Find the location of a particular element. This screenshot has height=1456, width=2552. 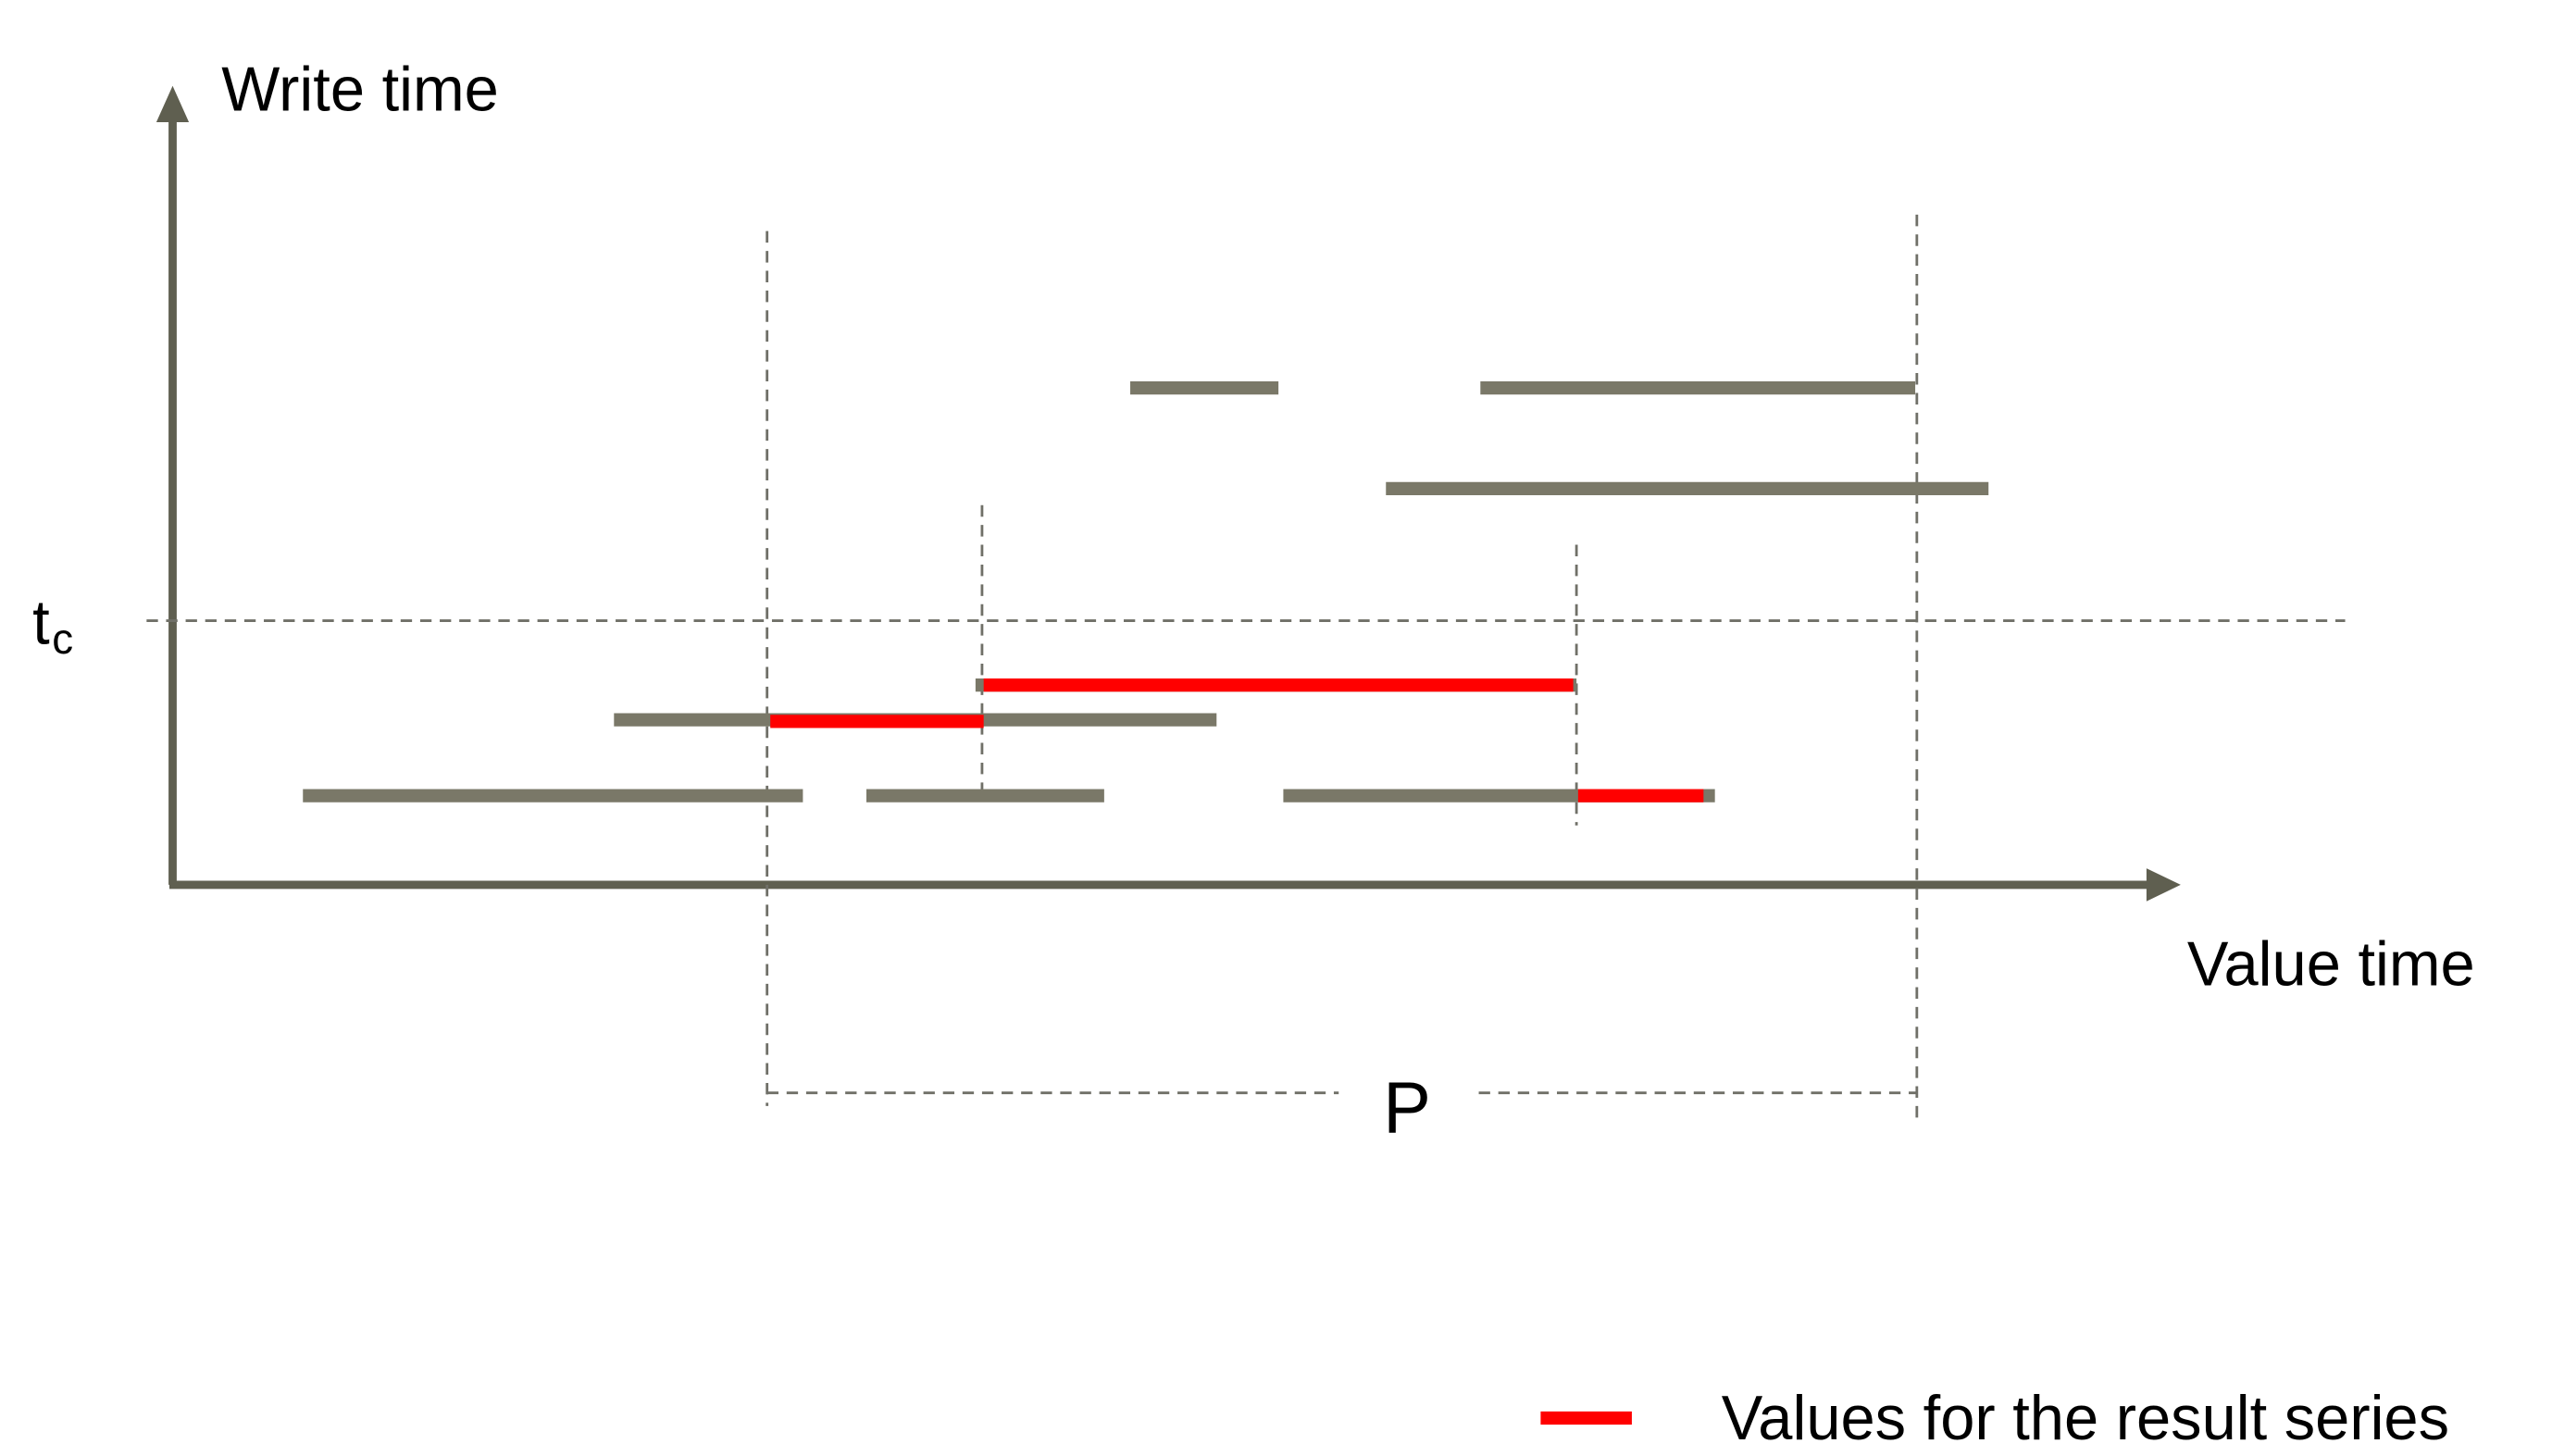

threshold-label: t is located at coordinates (41, 623).